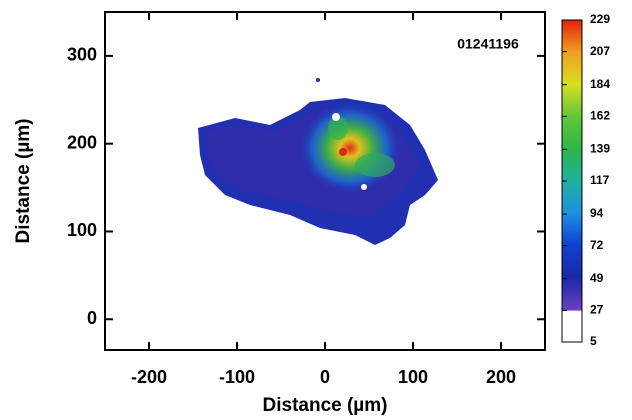 The width and height of the screenshot is (632, 420). What do you see at coordinates (82, 142) in the screenshot?
I see `y-tick-label: 200` at bounding box center [82, 142].